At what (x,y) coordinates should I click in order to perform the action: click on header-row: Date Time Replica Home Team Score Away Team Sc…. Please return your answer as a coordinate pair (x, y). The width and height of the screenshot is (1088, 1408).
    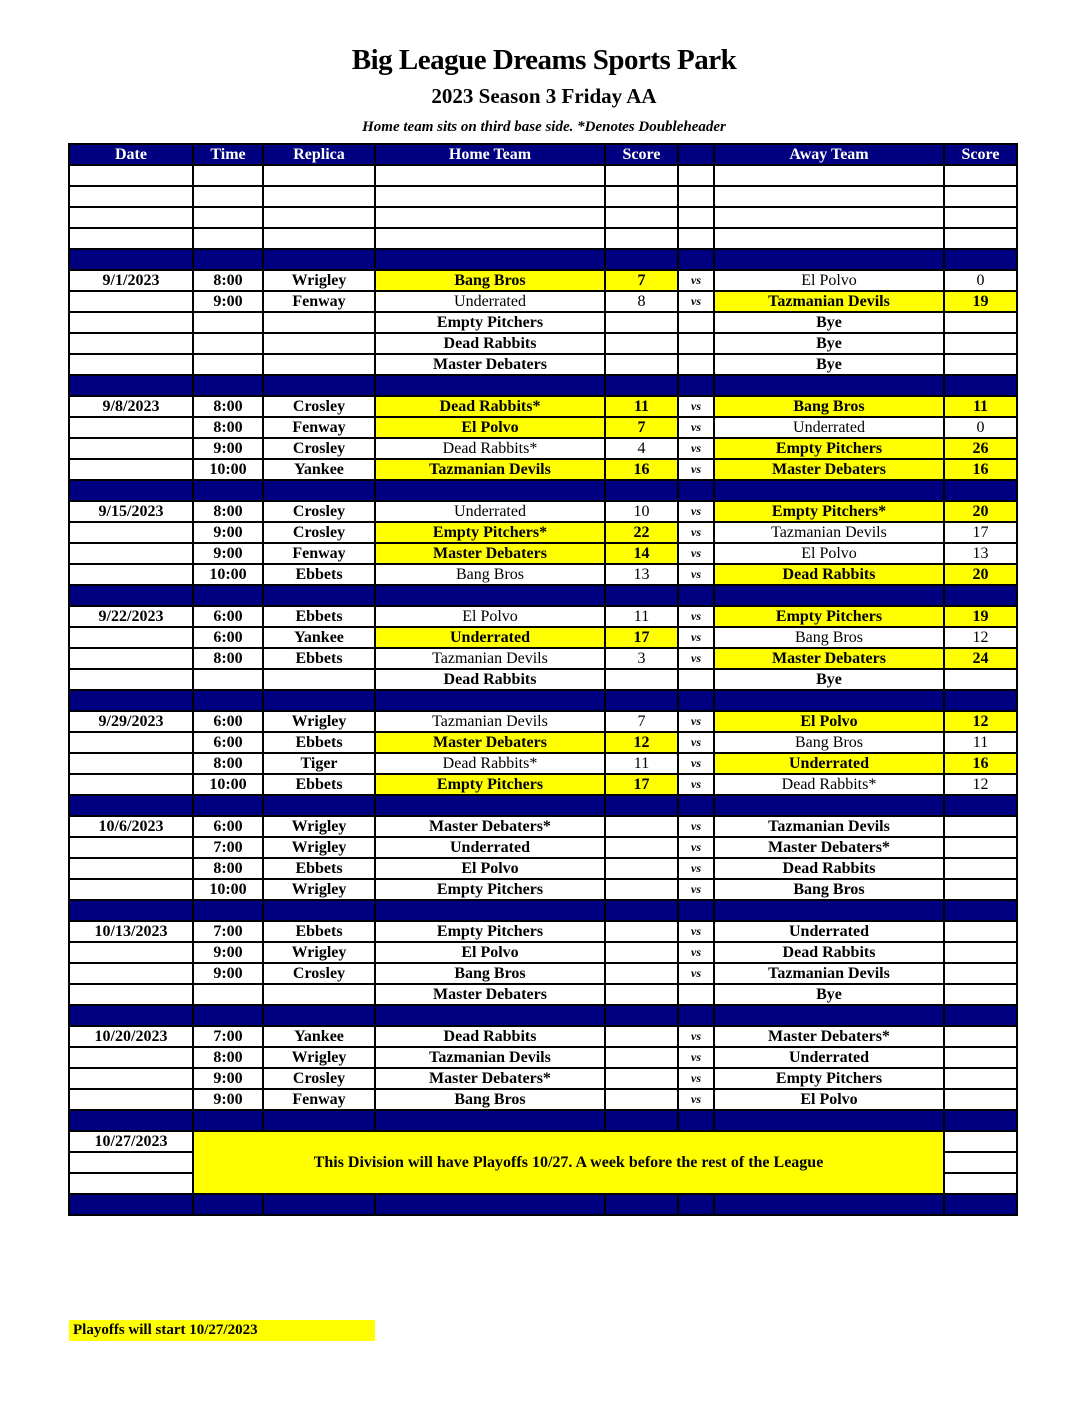
    Looking at the image, I should click on (543, 154).